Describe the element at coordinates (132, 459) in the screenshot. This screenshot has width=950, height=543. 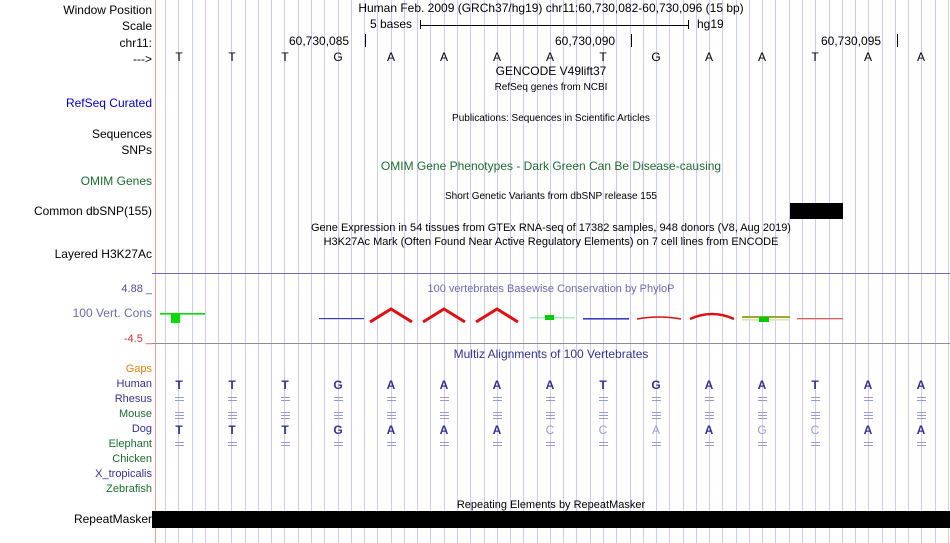
I see `label-species-chicken: Chicken` at that location.